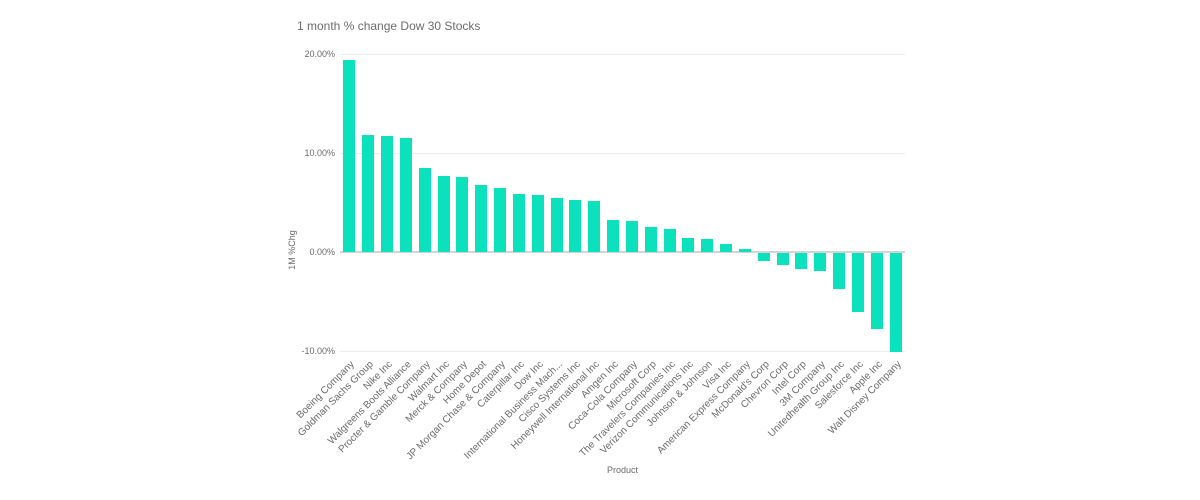 This screenshot has width=1200, height=500. I want to click on y-tick-label: 10.00%, so click(319, 153).